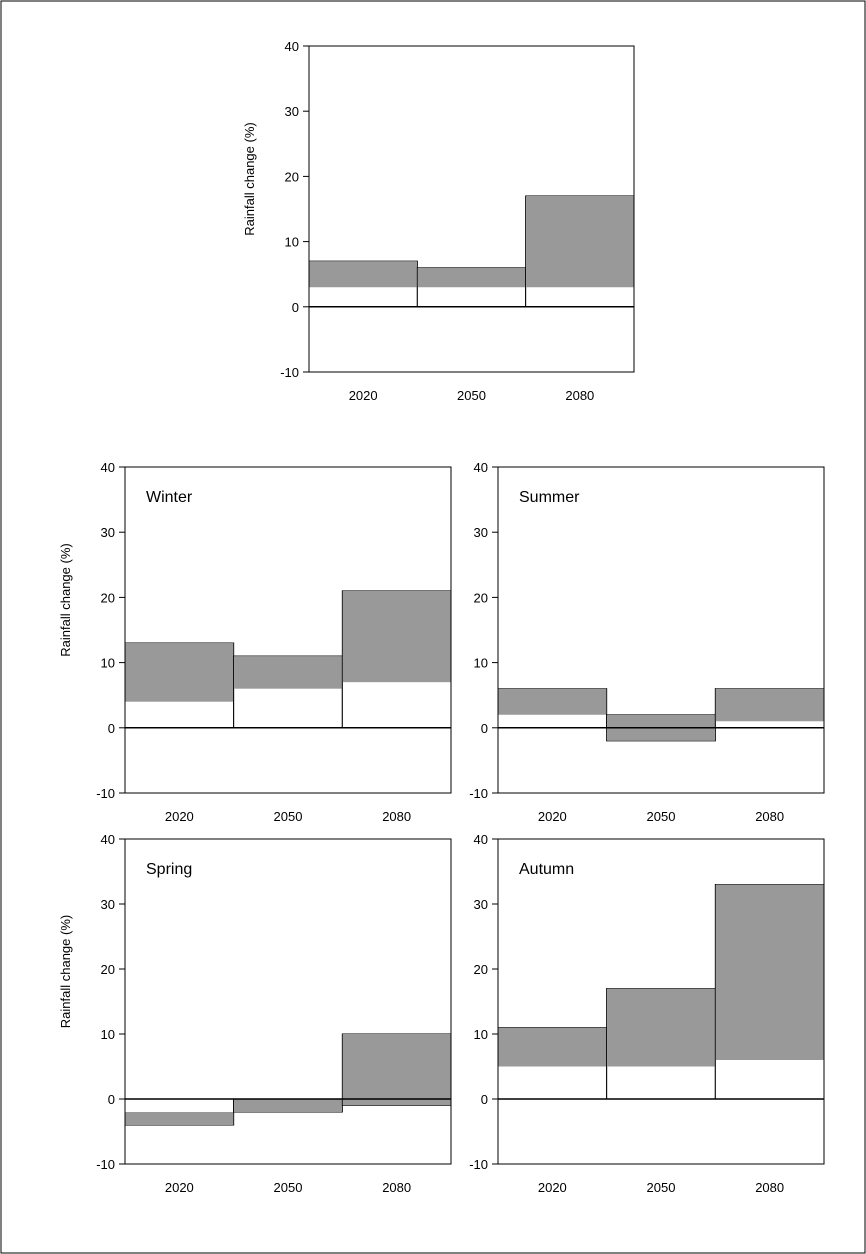 Image resolution: width=866 pixels, height=1254 pixels. What do you see at coordinates (169, 497) in the screenshot?
I see `panel-season-label: Winter` at bounding box center [169, 497].